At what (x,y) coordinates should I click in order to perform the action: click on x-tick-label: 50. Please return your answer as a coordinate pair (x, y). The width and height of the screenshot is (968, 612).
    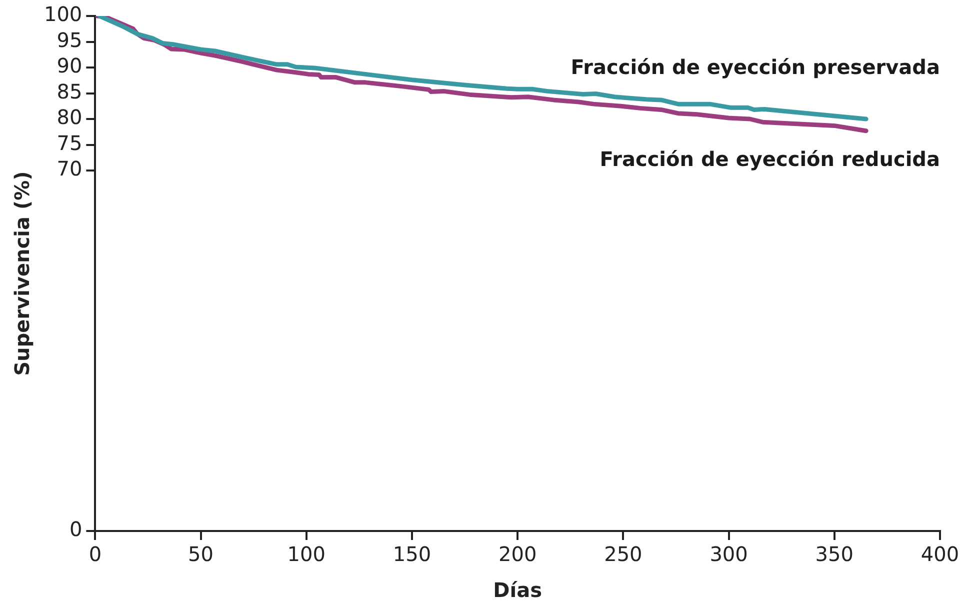
    Looking at the image, I should click on (201, 554).